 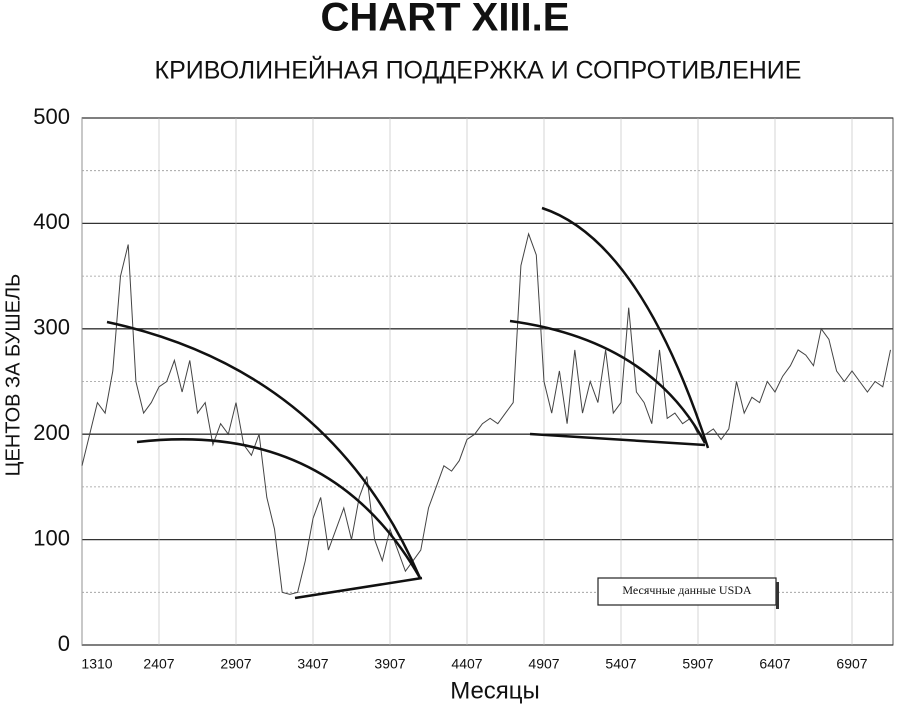 What do you see at coordinates (495, 690) in the screenshot?
I see `x-axis-label: Месяцы` at bounding box center [495, 690].